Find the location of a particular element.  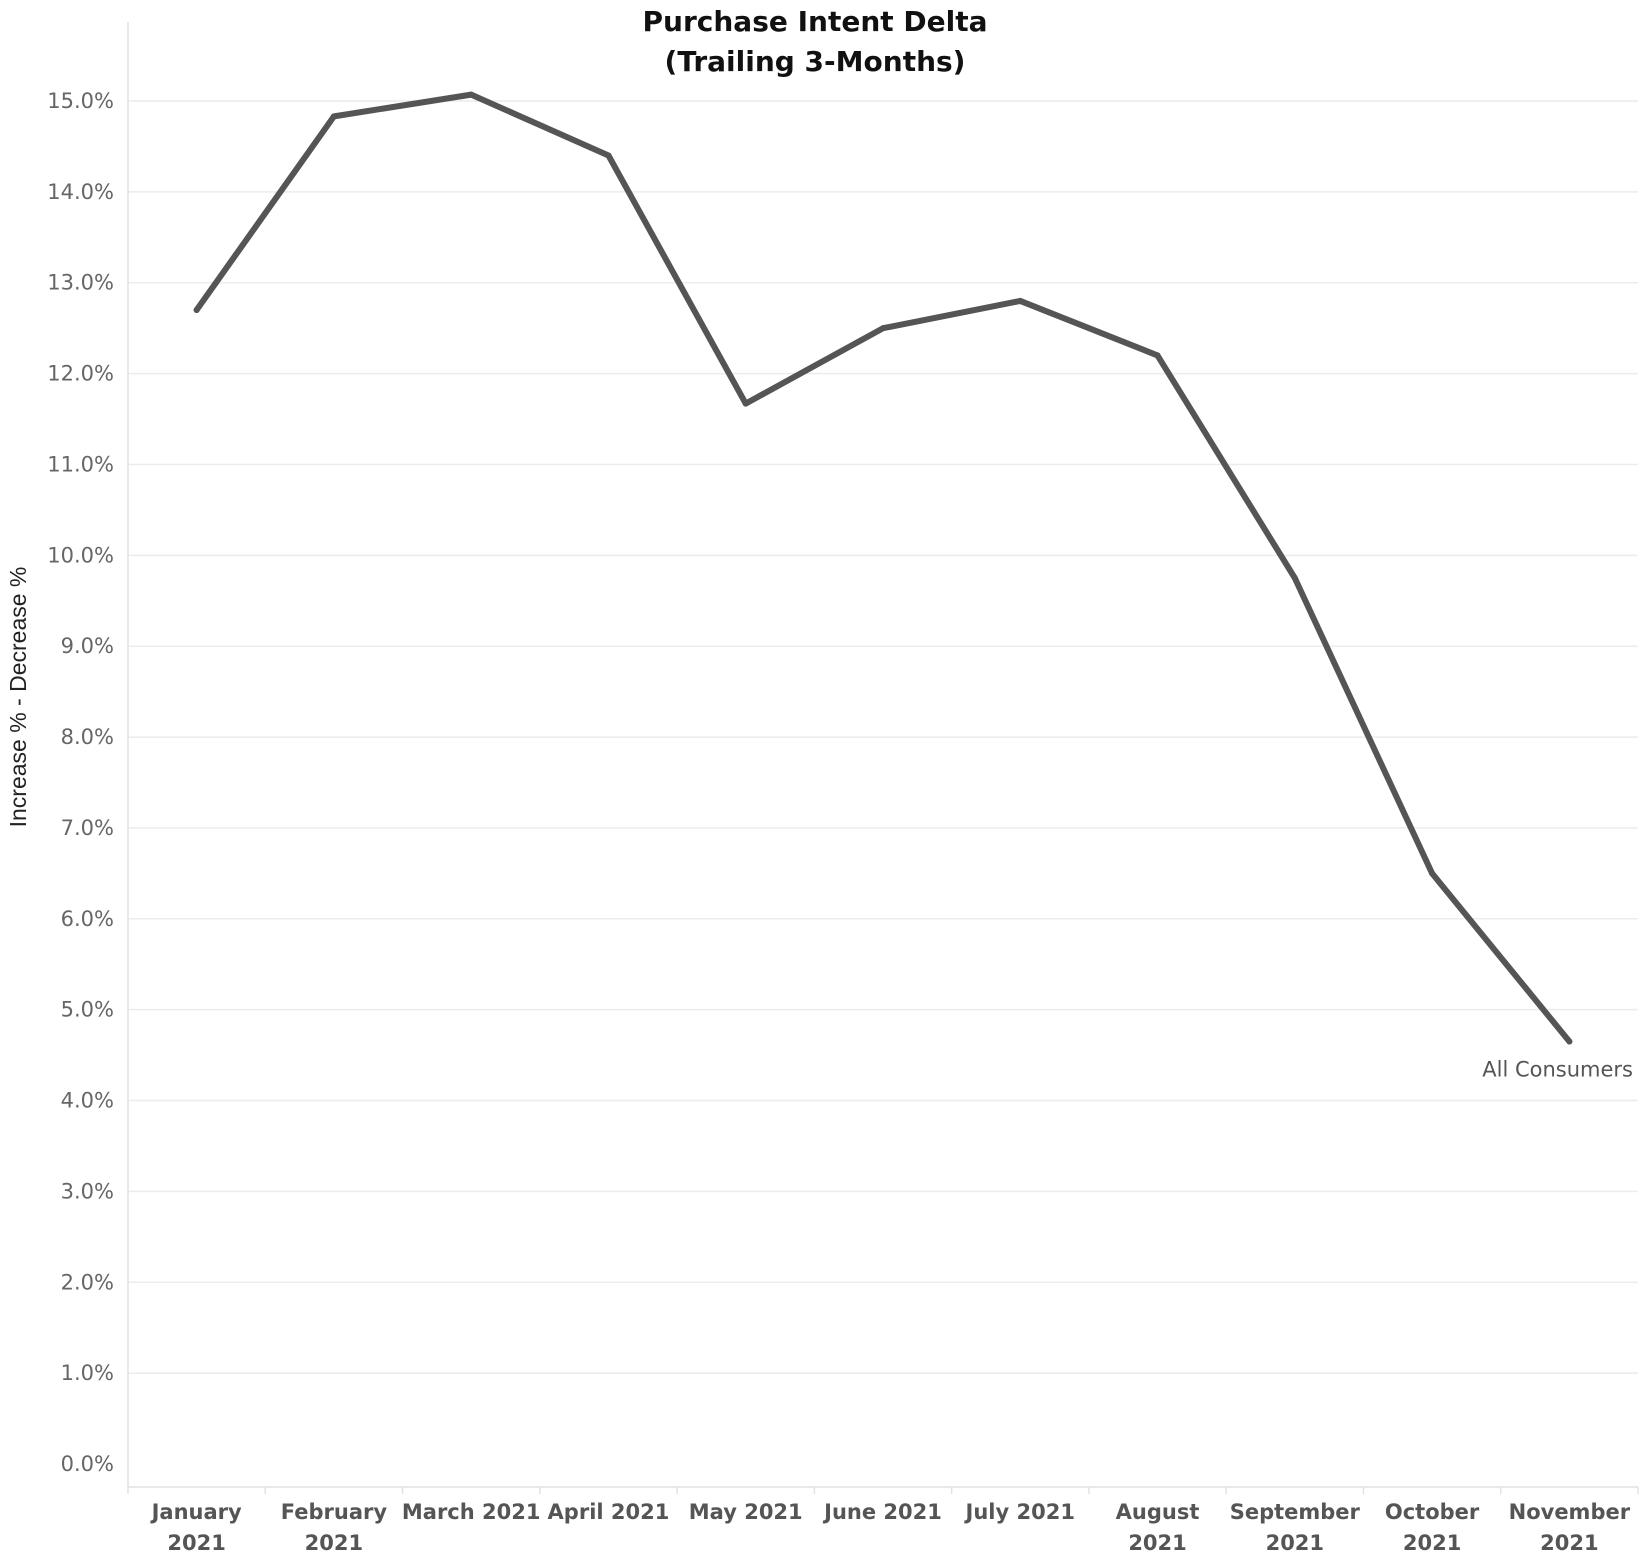

y-tick-label: 11.0% is located at coordinates (80, 464).